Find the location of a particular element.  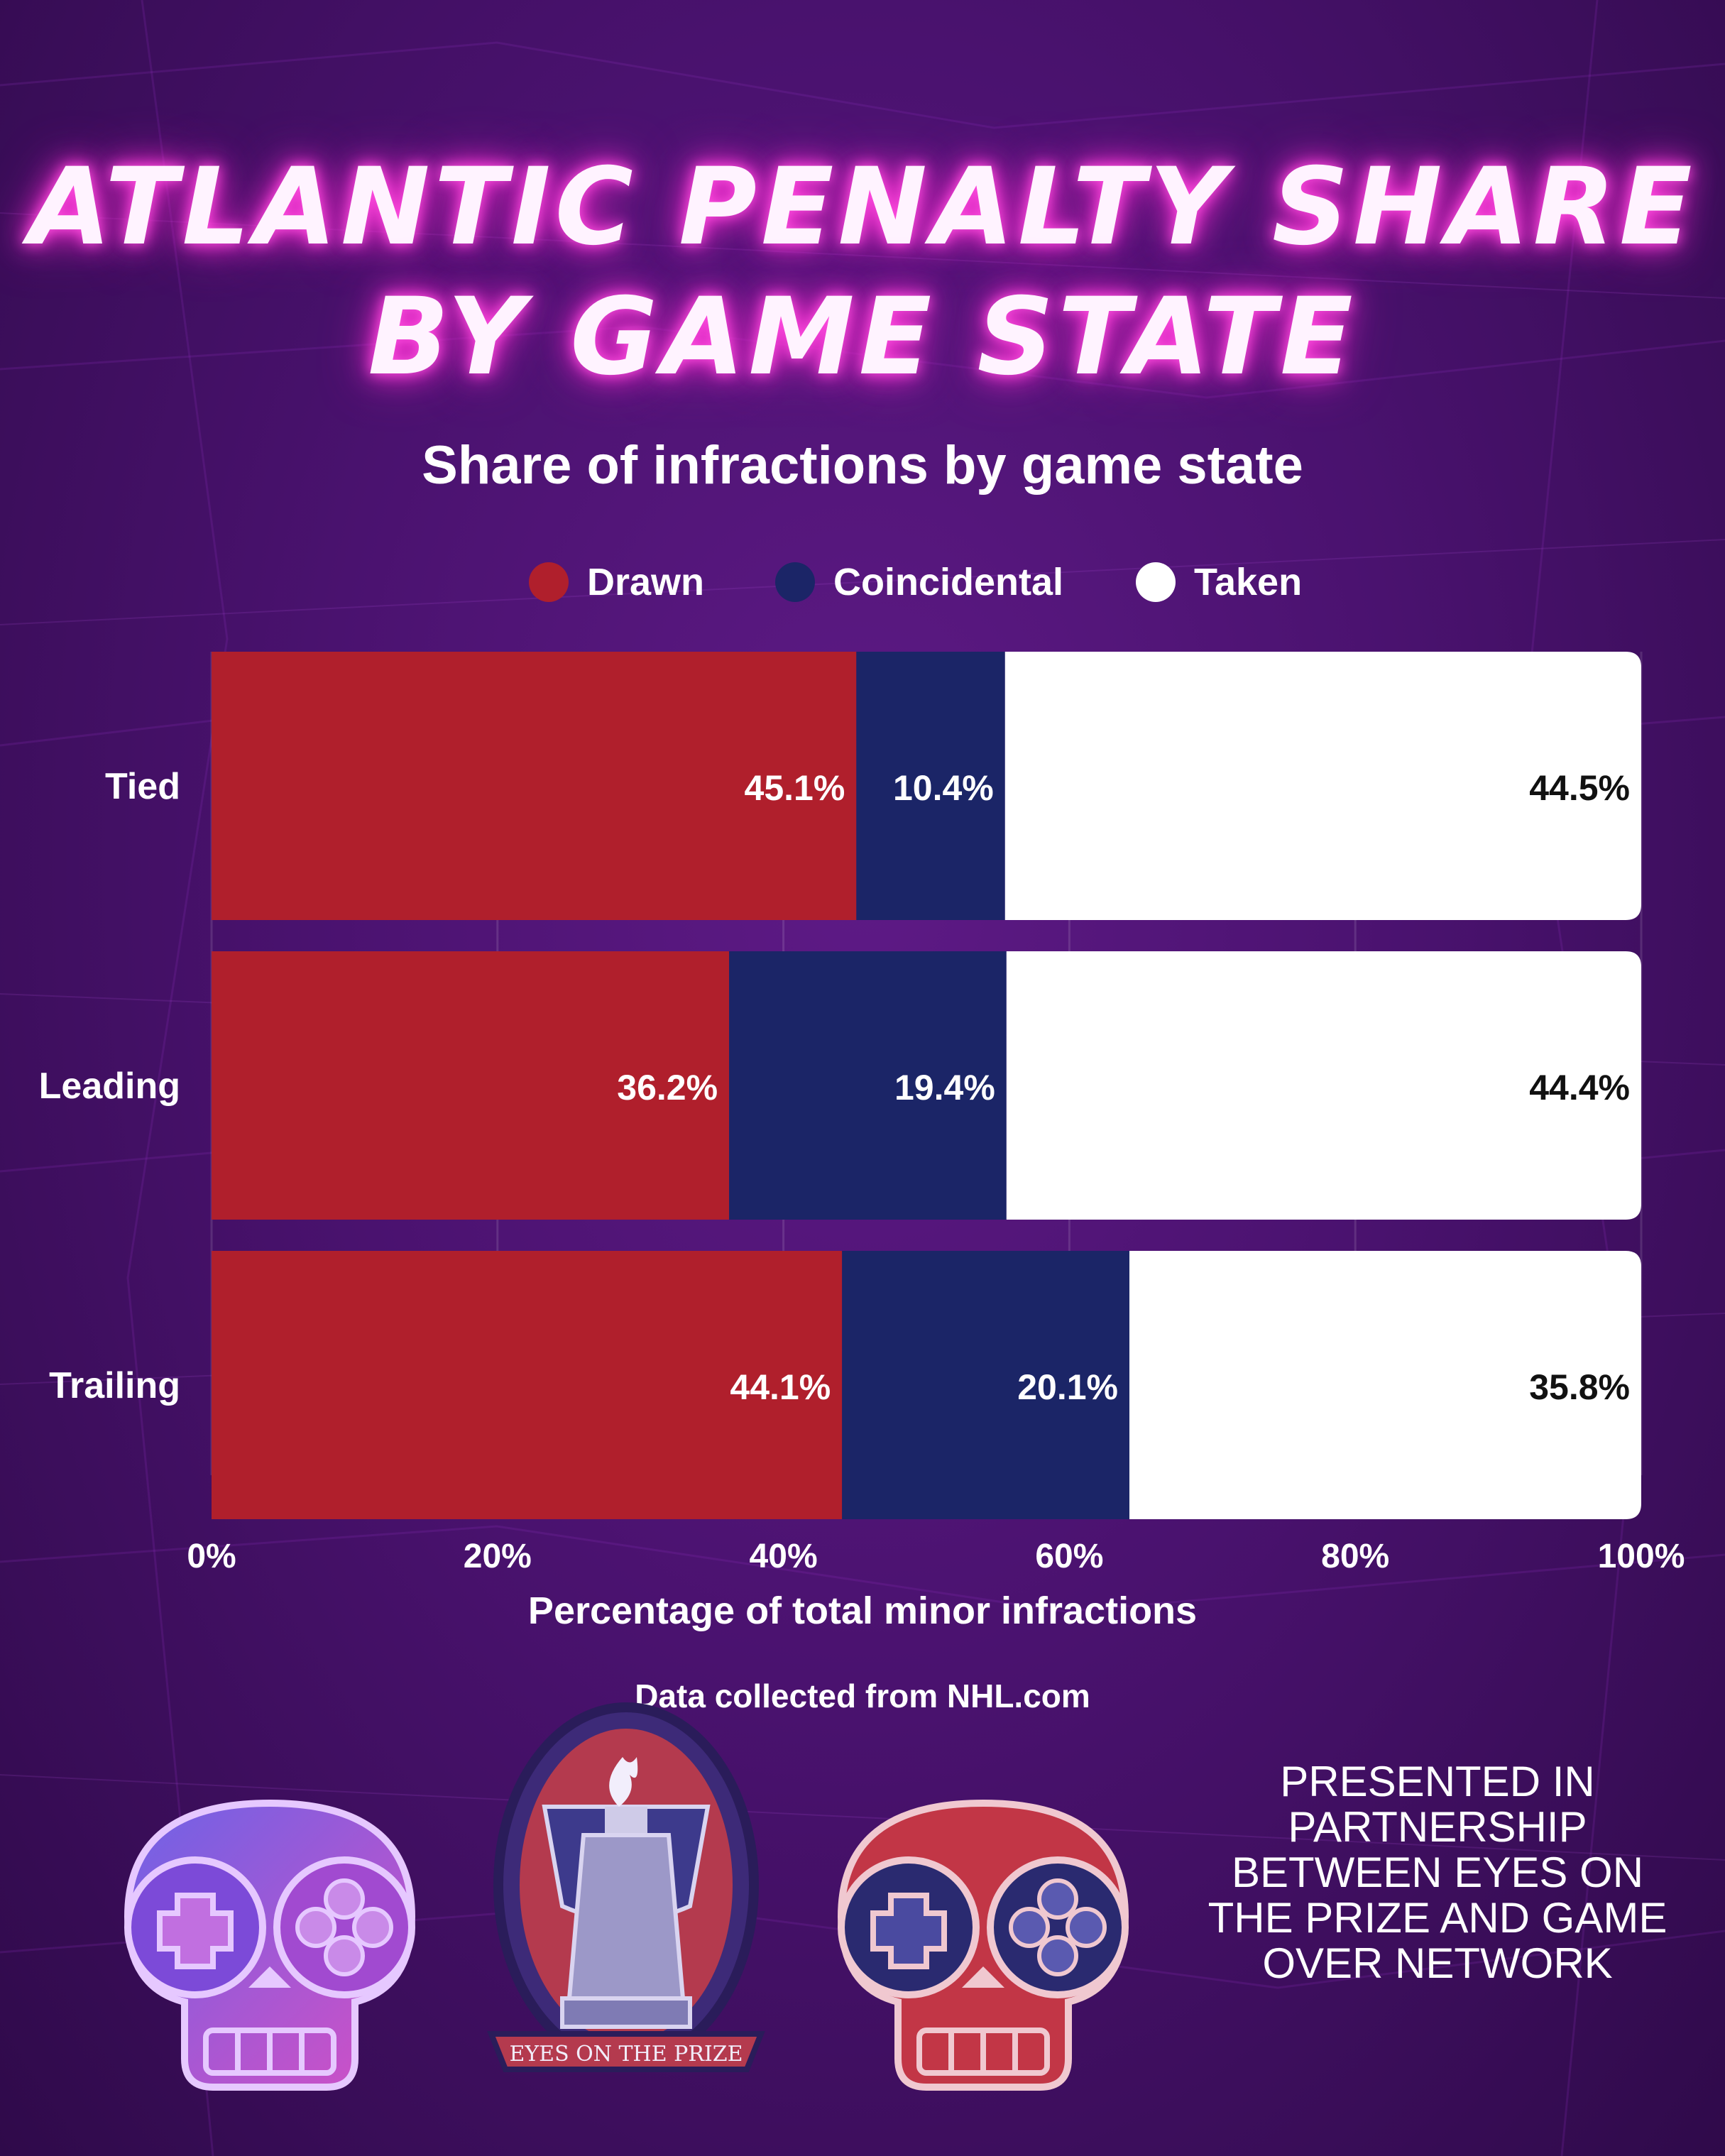

data-label-drawn-tied: 45.1% is located at coordinates (795, 788).